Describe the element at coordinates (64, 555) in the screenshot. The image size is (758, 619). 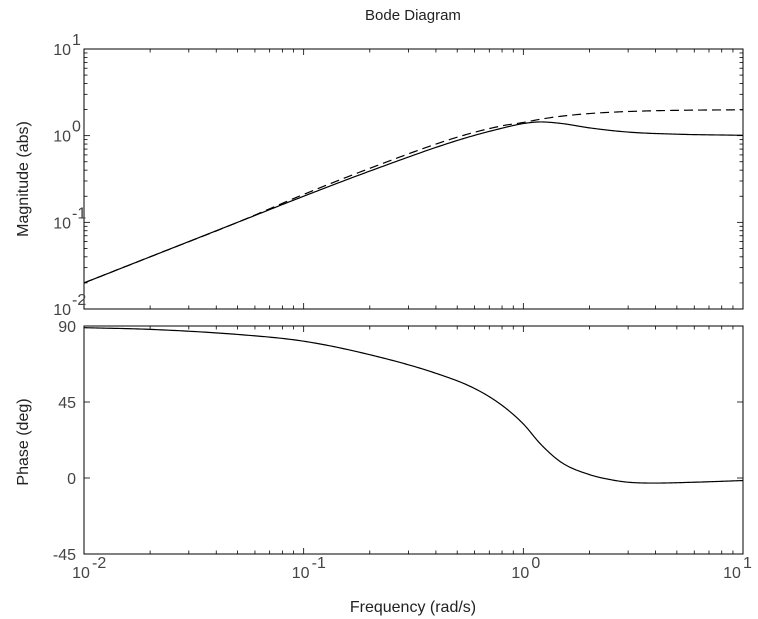
I see `y-tick-label: -45` at that location.